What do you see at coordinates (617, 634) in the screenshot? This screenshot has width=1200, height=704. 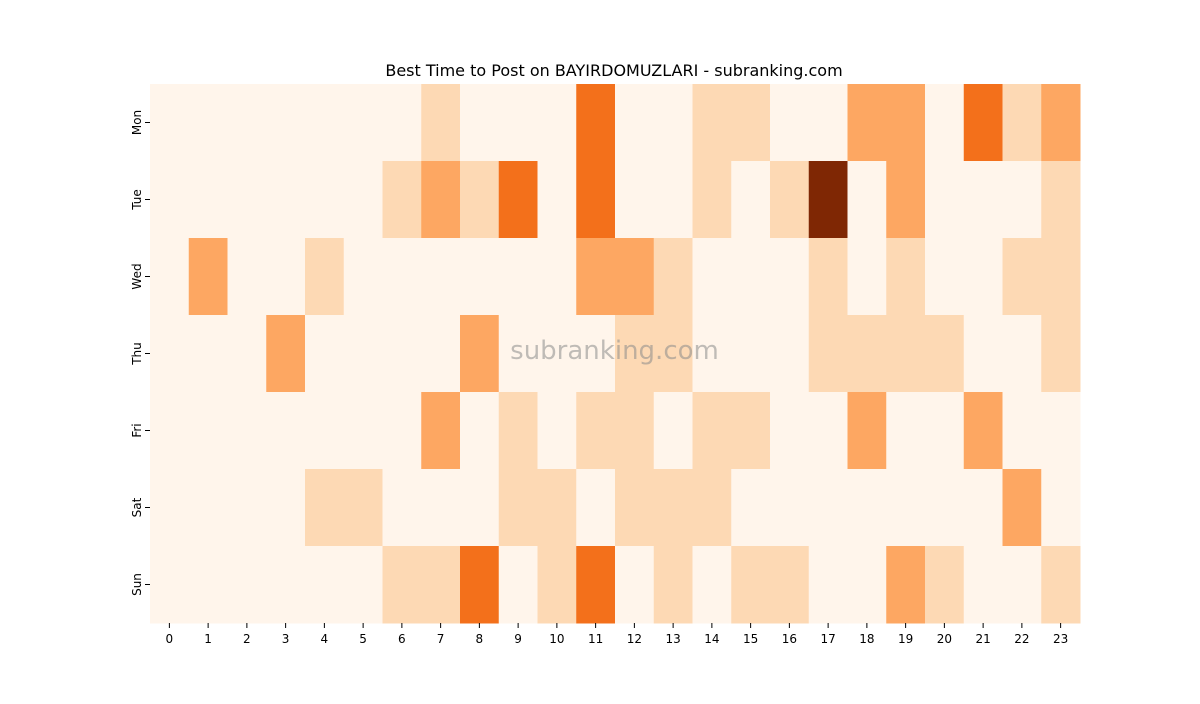 I see `x-axis: 0 1 2 3 4 5 6 7 8 9 10 11 12 13 14 15 16 17 18 19 20 21 22 23` at bounding box center [617, 634].